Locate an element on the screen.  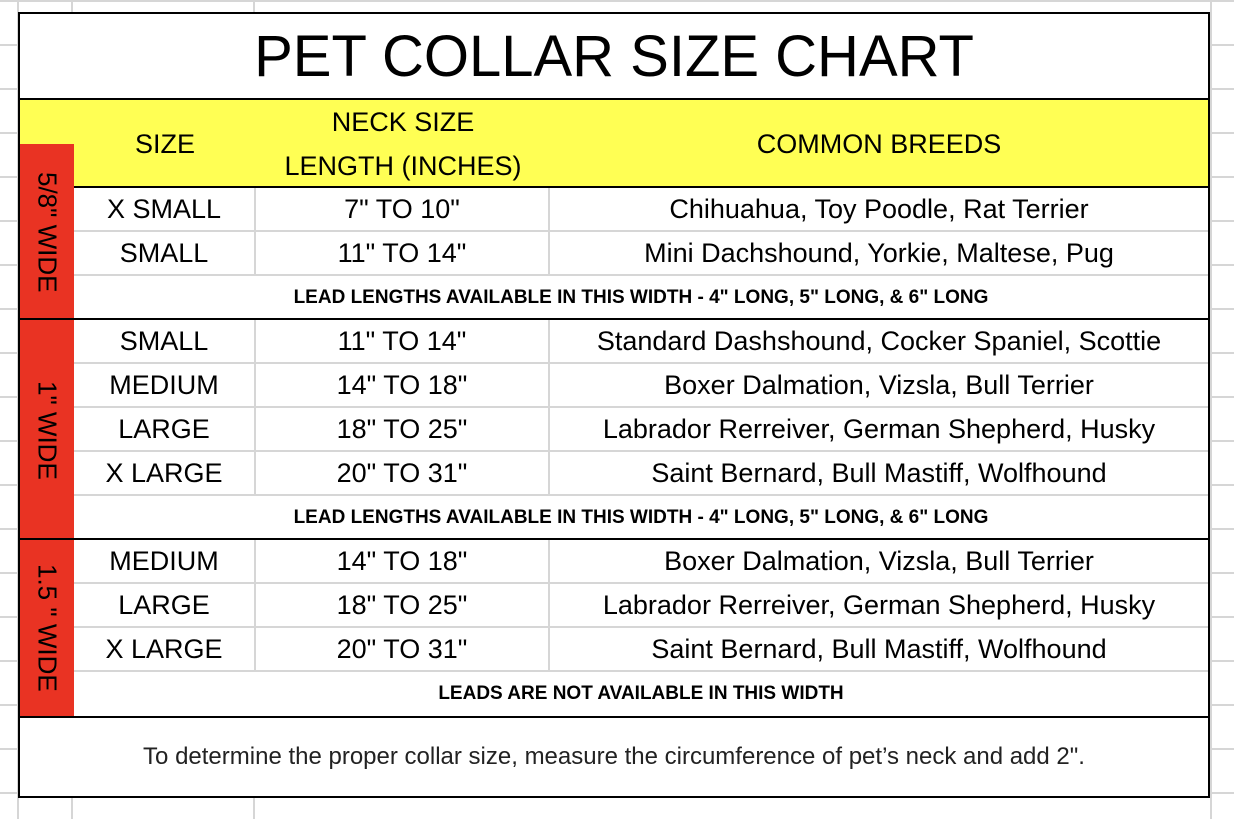
width-label-text: 1.5 " WIDE is located at coordinates (47, 628).